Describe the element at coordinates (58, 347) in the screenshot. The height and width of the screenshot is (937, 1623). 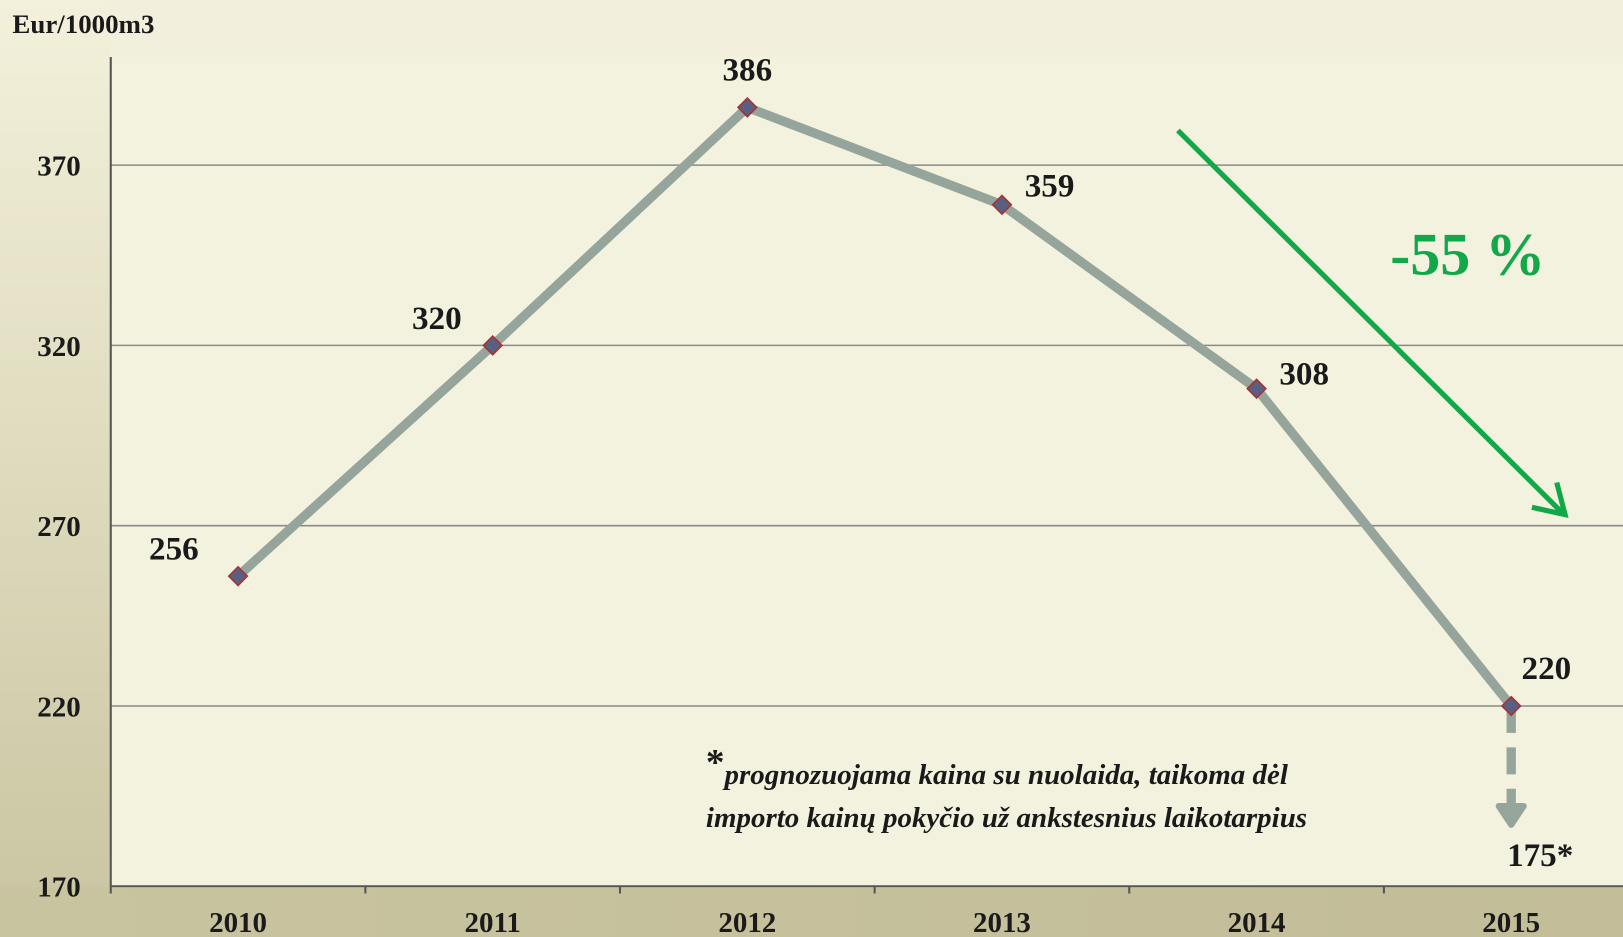
I see `y-tick-label: 320` at that location.